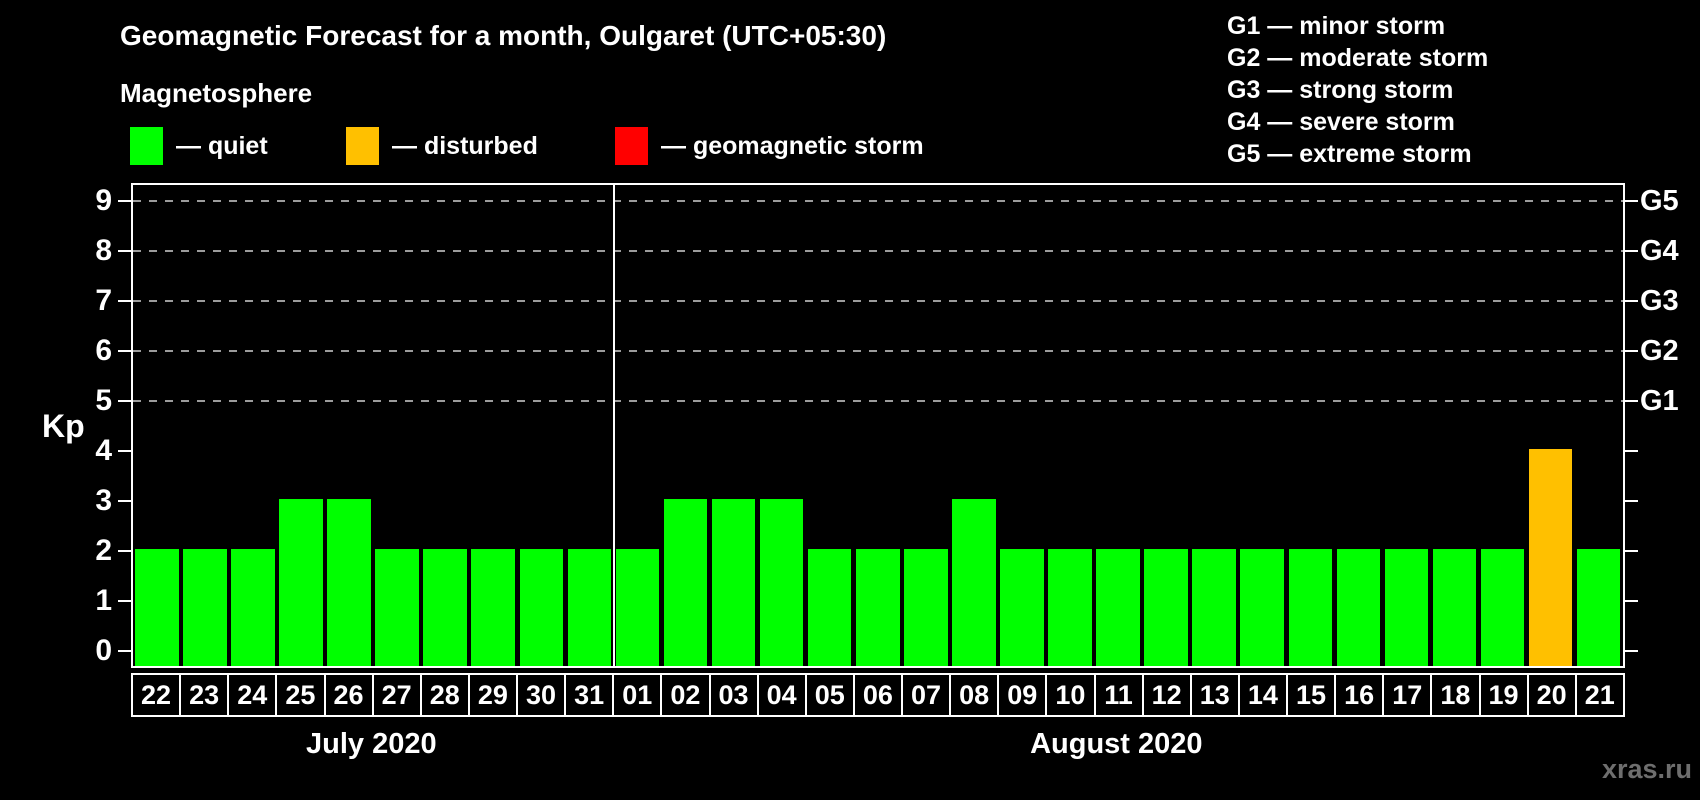 Image resolution: width=1700 pixels, height=800 pixels. What do you see at coordinates (685, 695) in the screenshot?
I see `day-cell-02: 02` at bounding box center [685, 695].